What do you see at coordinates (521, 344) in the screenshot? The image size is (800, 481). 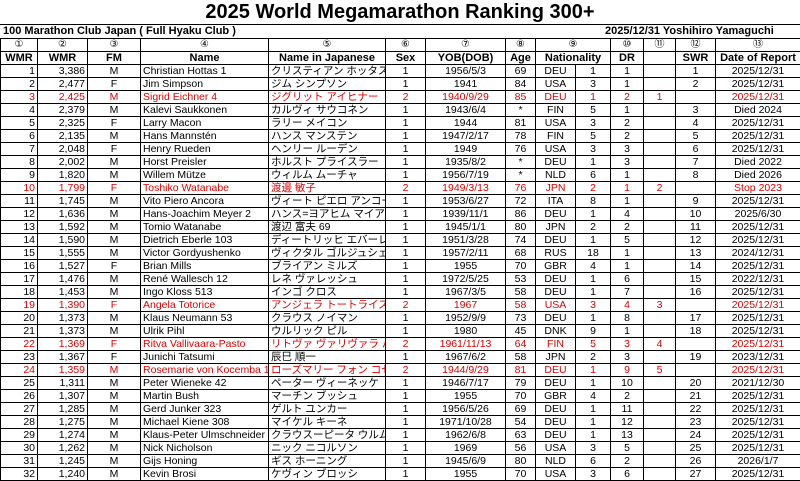 I see `table-cell: 64` at bounding box center [521, 344].